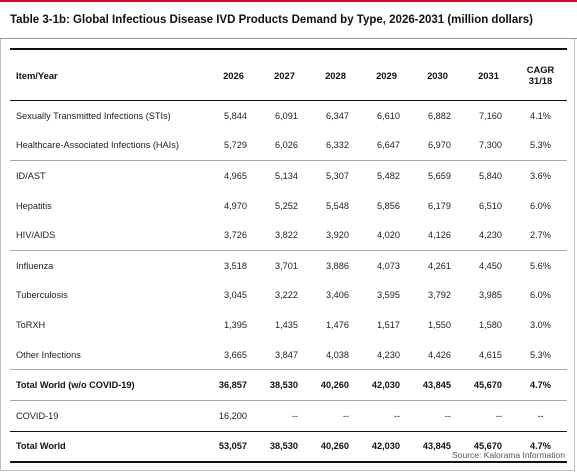 The width and height of the screenshot is (577, 473). Describe the element at coordinates (284, 355) in the screenshot. I see `row-value: 3,847` at that location.